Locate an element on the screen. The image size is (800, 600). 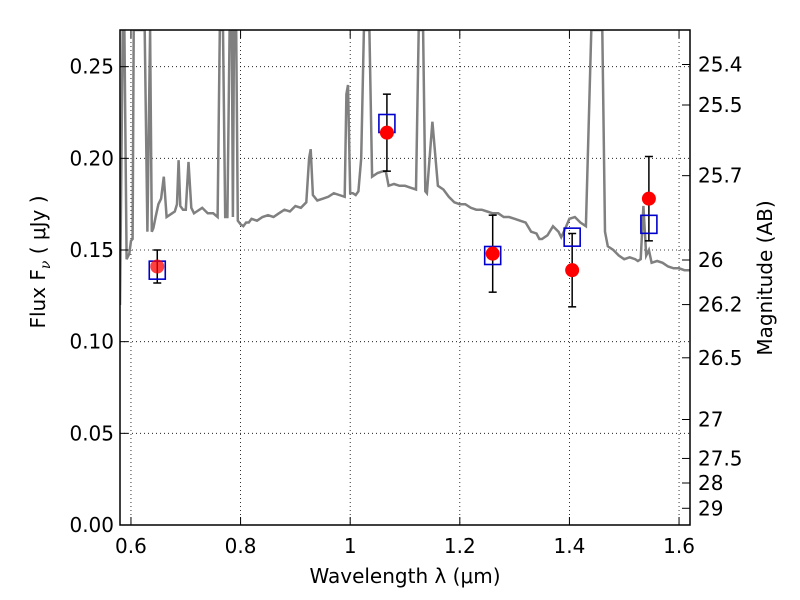
right-tick-label: 28 is located at coordinates (710, 483).